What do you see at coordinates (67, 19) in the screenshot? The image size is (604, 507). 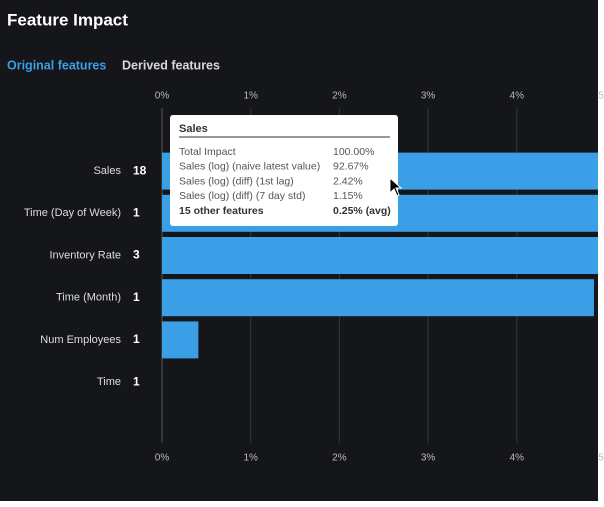 I see `page-title: Feature Impact` at bounding box center [67, 19].